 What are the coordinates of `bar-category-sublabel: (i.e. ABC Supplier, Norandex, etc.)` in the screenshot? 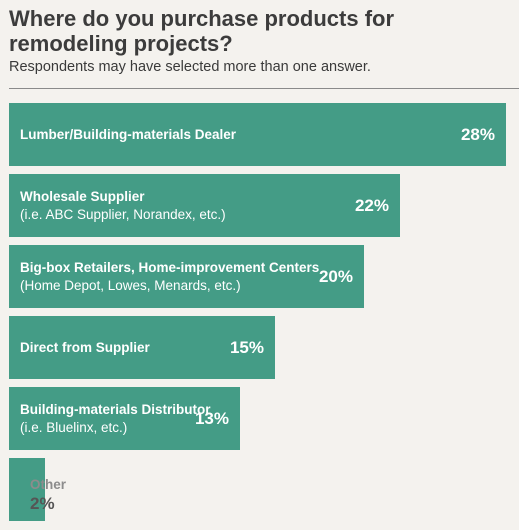 It's located at (123, 214).